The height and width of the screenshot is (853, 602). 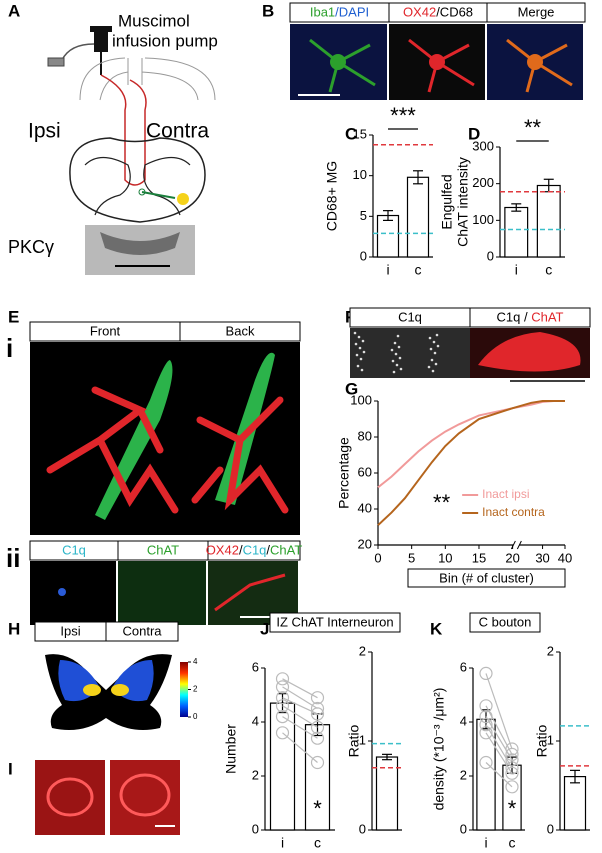 What do you see at coordinates (334, 621) in the screenshot?
I see `chart-title: IZ ChAT Interneuron` at bounding box center [334, 621].